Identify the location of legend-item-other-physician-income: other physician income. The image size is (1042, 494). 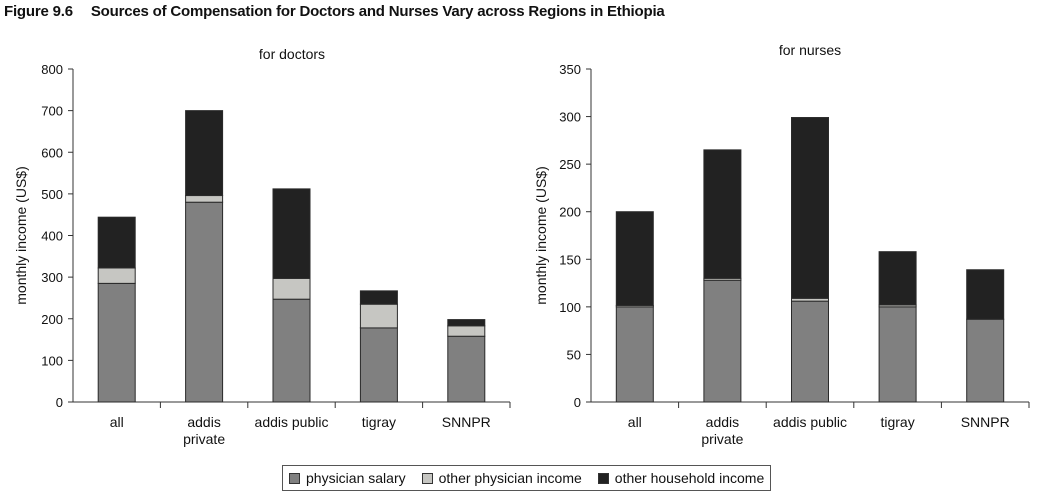
(501, 478).